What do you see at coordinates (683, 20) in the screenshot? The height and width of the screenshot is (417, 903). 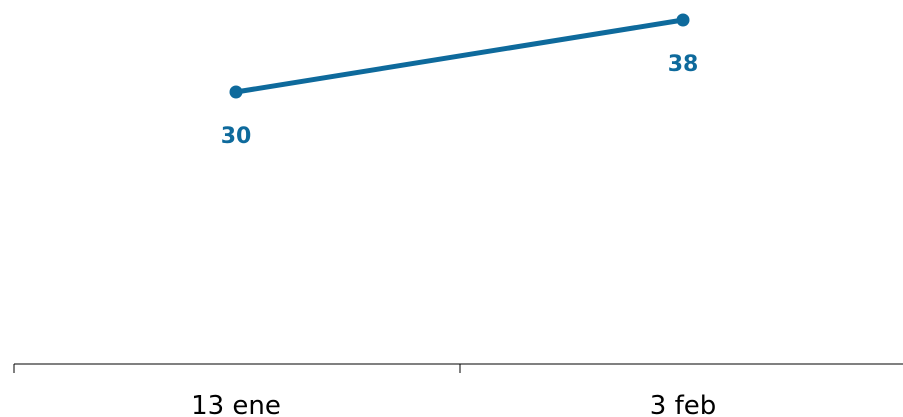 I see `data-point-3-feb` at bounding box center [683, 20].